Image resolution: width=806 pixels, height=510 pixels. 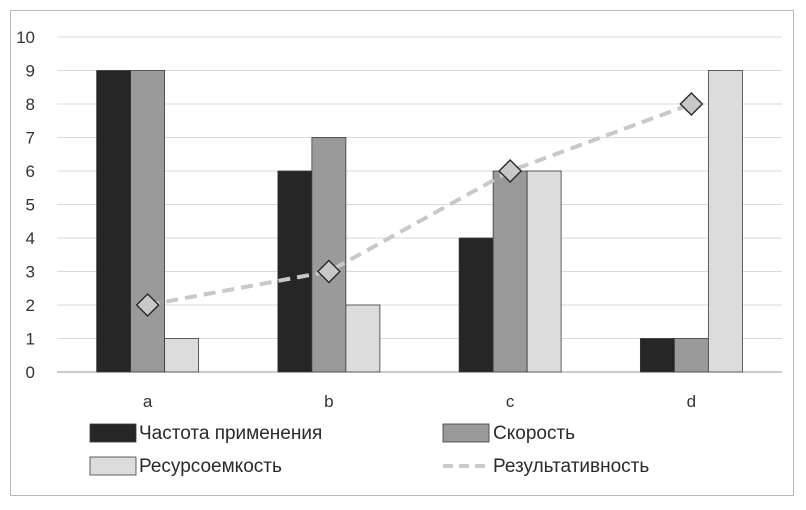 What do you see at coordinates (30, 339) in the screenshot?
I see `y-tick-label: 1` at bounding box center [30, 339].